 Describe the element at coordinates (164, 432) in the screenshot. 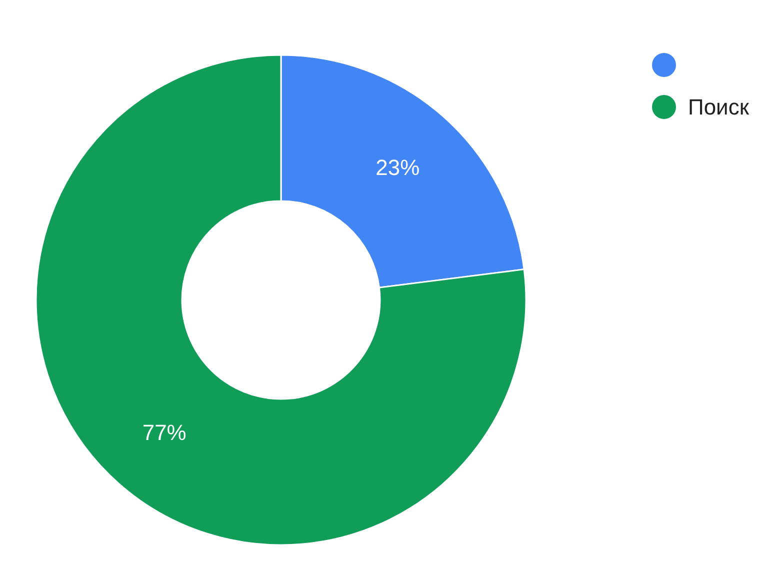

I see `data-label: 77%` at that location.